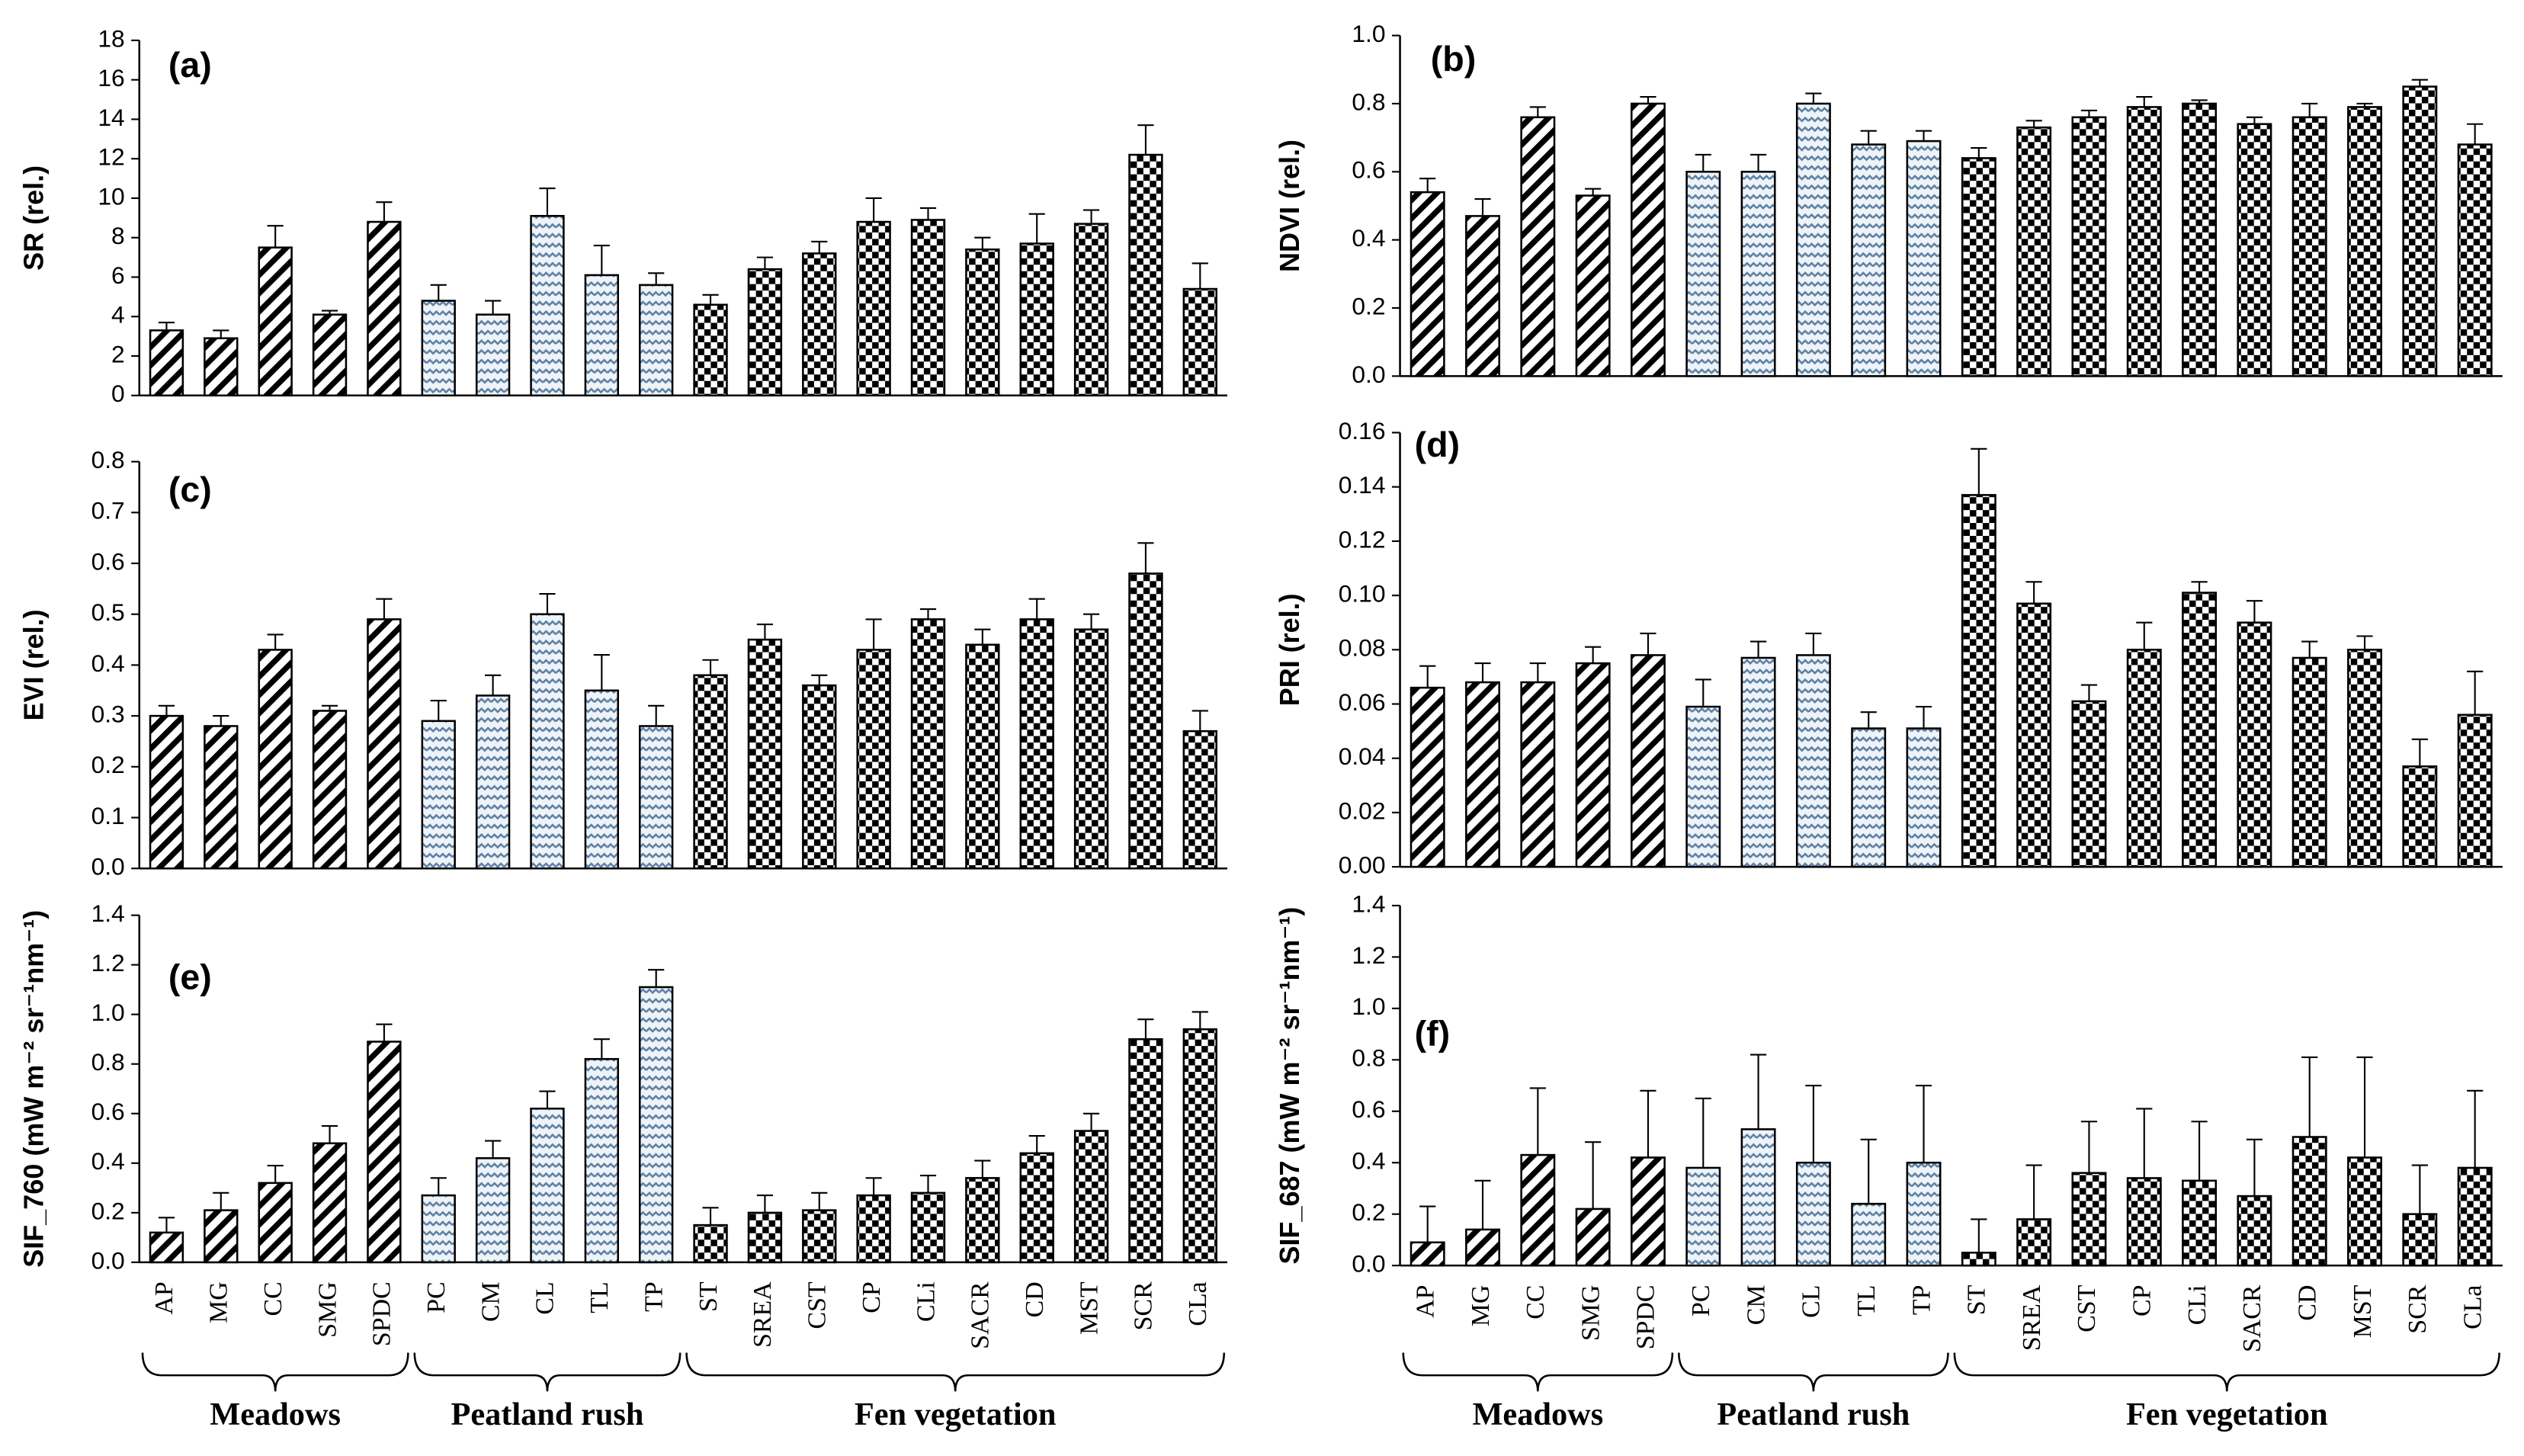  Describe the element at coordinates (190, 489) in the screenshot. I see `panel-label: (c)` at that location.